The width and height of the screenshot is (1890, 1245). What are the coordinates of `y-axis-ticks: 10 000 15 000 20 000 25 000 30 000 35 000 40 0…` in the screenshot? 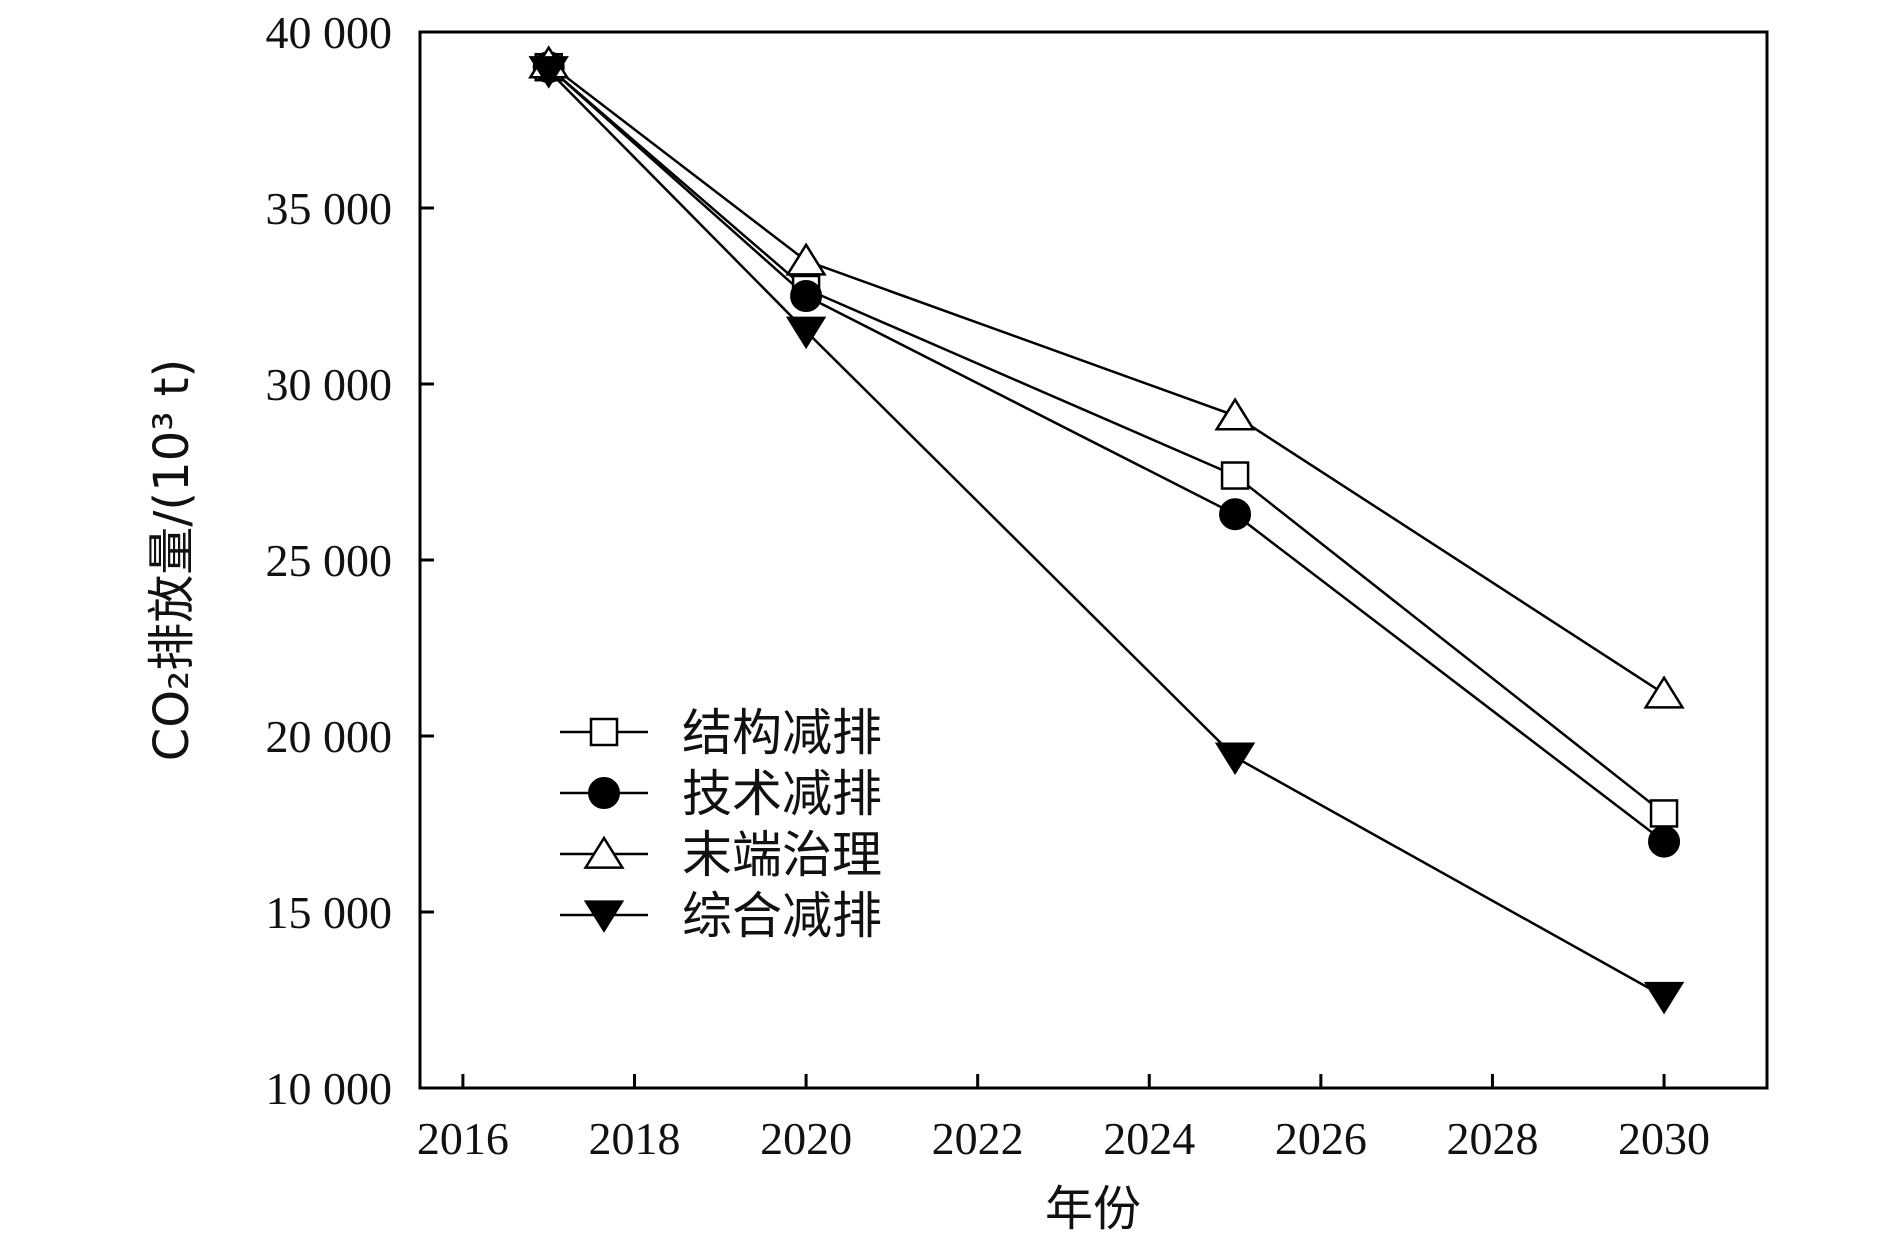 It's located at (350, 560).